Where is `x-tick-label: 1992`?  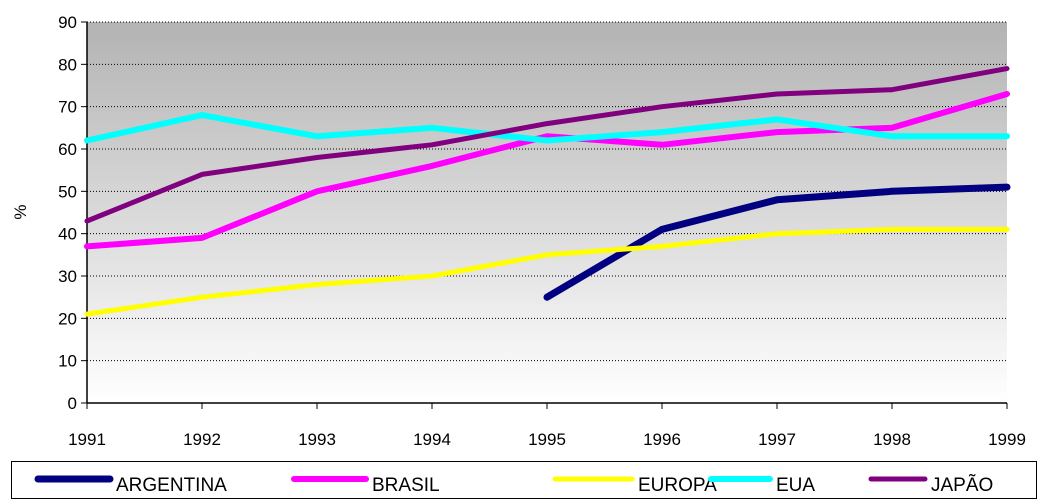
x-tick-label: 1992 is located at coordinates (202, 439).